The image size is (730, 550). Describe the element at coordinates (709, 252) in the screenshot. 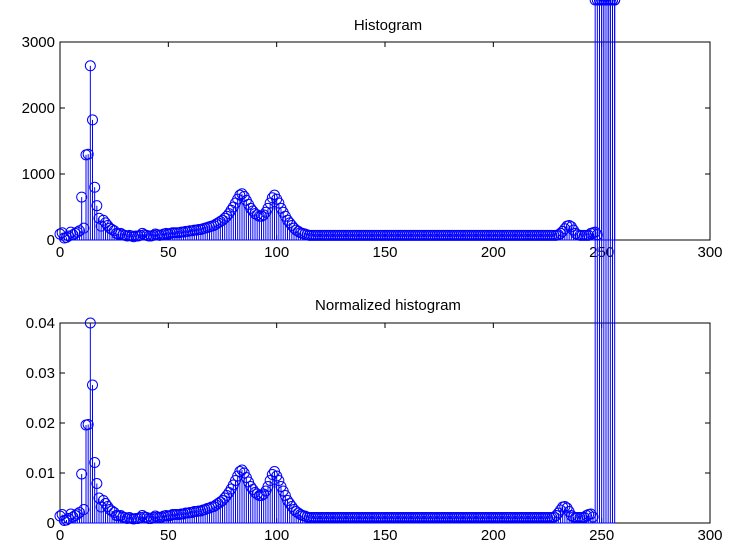

I see `histogram-xtick-label: 300` at that location.